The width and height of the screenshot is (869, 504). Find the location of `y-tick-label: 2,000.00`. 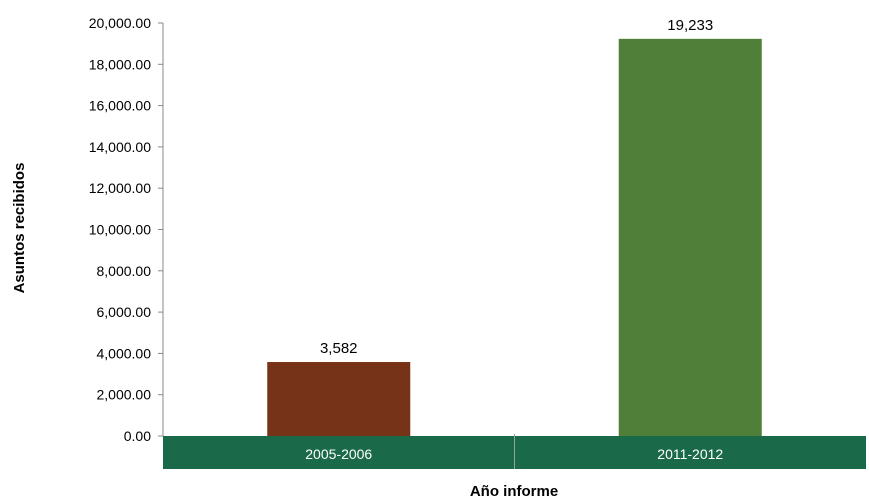

y-tick-label: 2,000.00 is located at coordinates (124, 395).